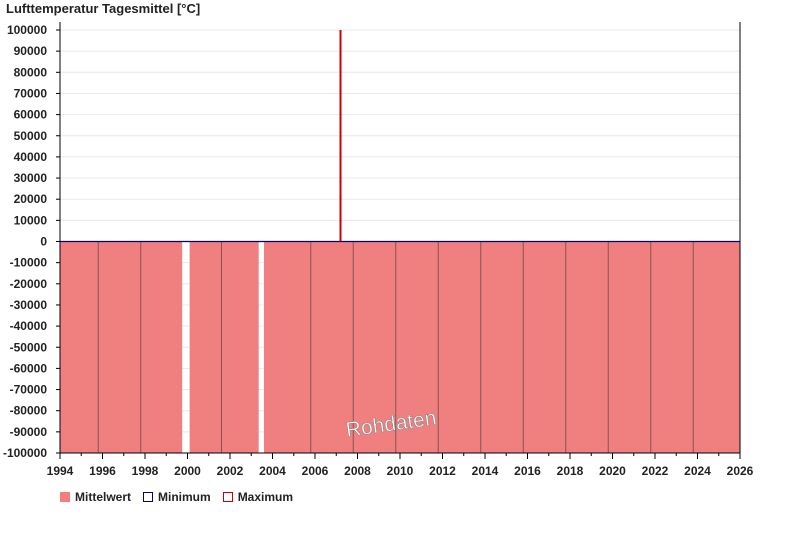 The width and height of the screenshot is (800, 550). I want to click on legend-label-minimum: Minimum, so click(184, 497).